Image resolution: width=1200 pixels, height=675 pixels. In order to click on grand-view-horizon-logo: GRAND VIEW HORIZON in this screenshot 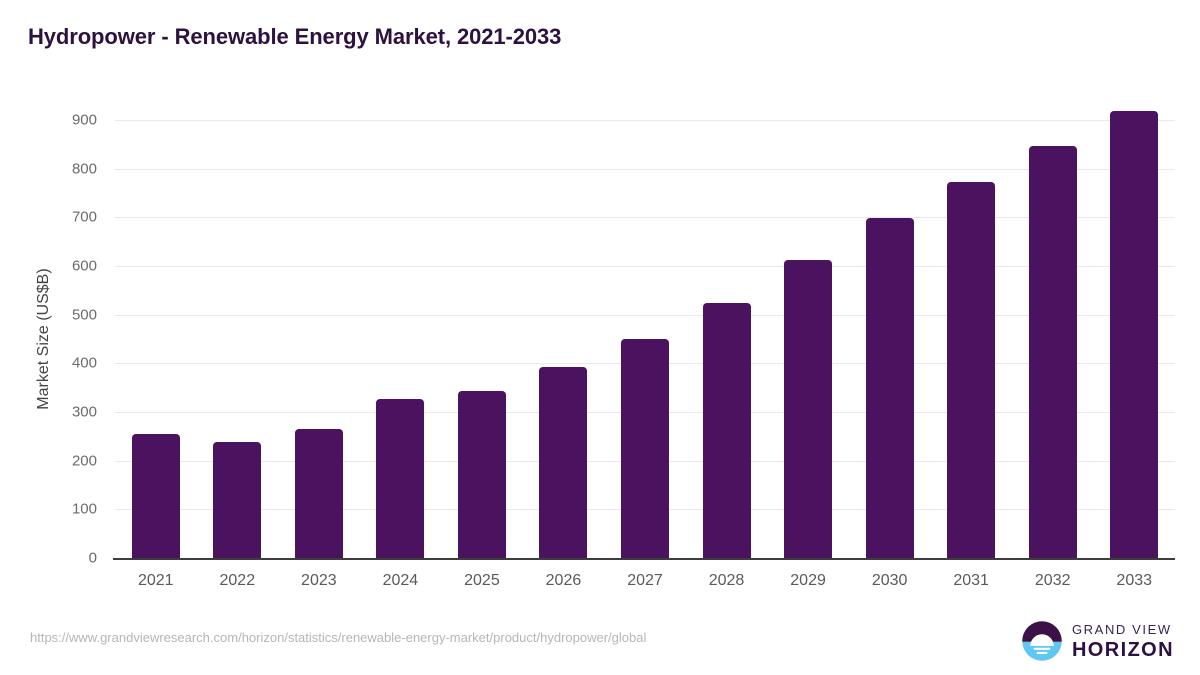, I will do `click(1097, 641)`.